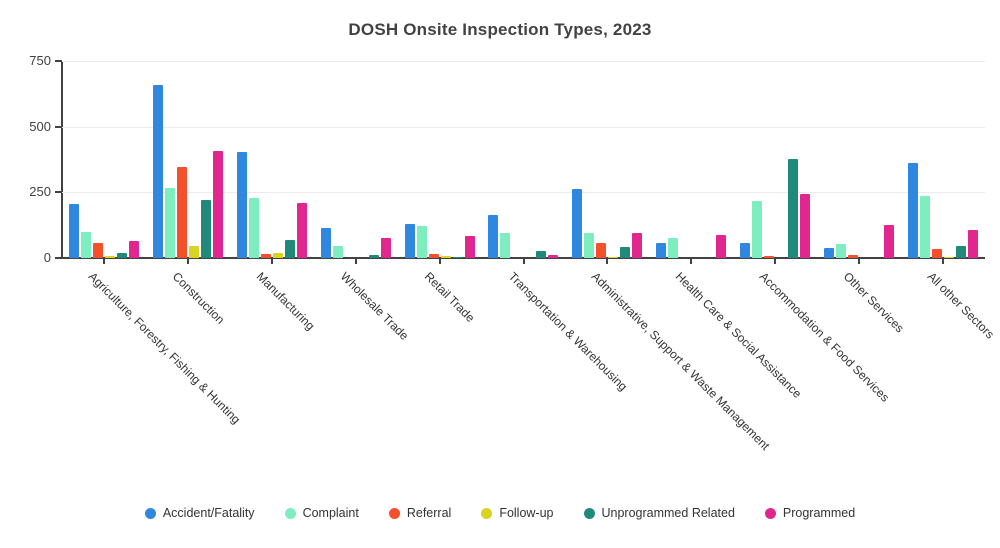 The width and height of the screenshot is (1000, 548). What do you see at coordinates (449, 297) in the screenshot?
I see `x-category-label: Retail Trade` at bounding box center [449, 297].